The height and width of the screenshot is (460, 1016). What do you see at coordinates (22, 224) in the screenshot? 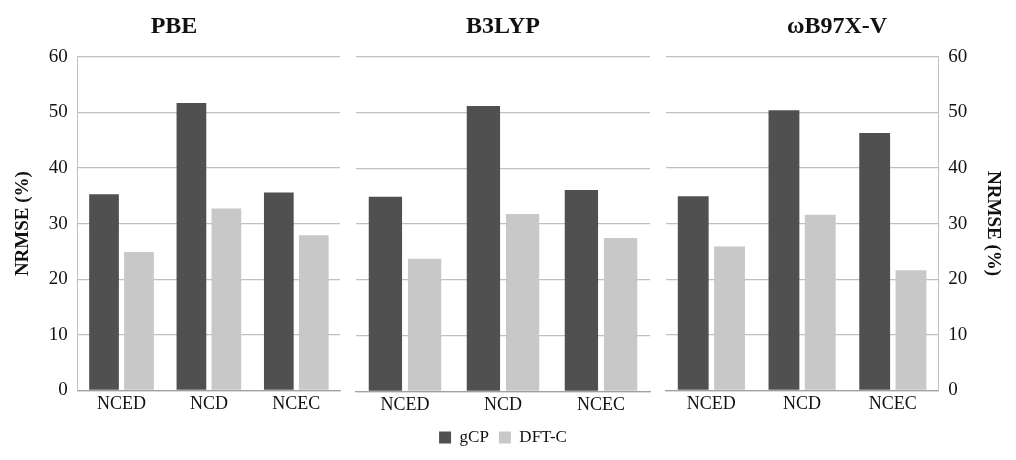
I see `y-axis-title: NRMSE (%)` at bounding box center [22, 224].